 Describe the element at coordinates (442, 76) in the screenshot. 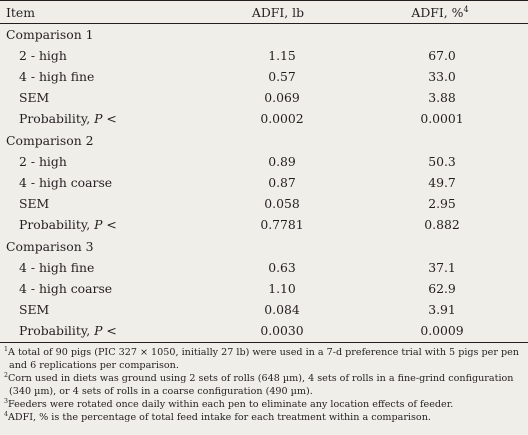

I see `adfi-pct-value: 33.0` at that location.